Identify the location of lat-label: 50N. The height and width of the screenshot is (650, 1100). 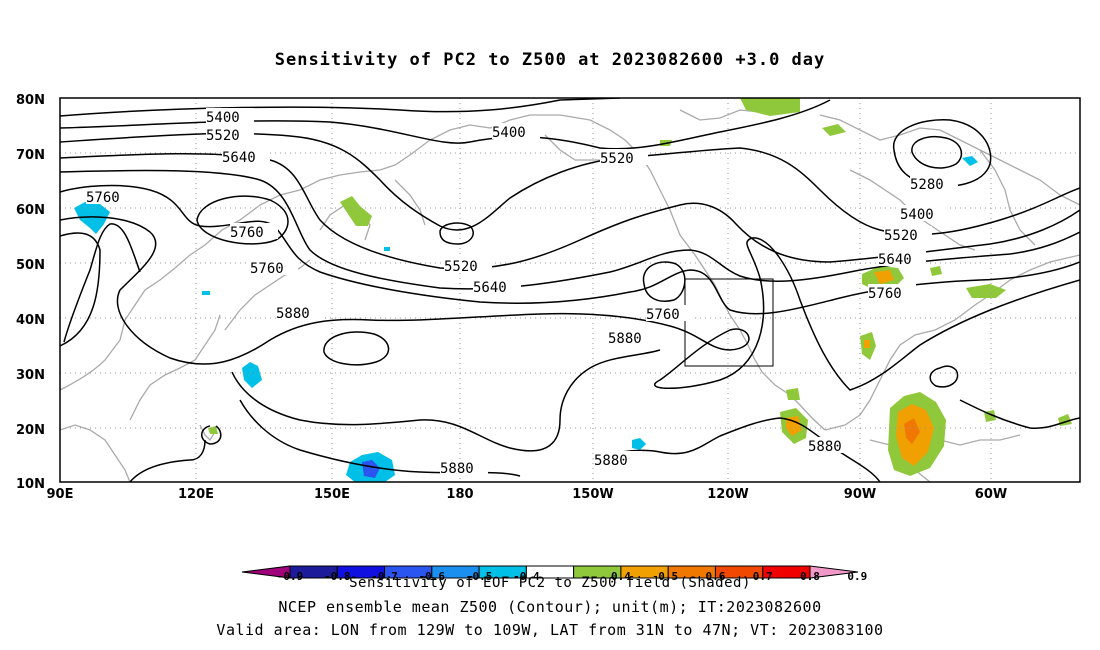
(30, 265).